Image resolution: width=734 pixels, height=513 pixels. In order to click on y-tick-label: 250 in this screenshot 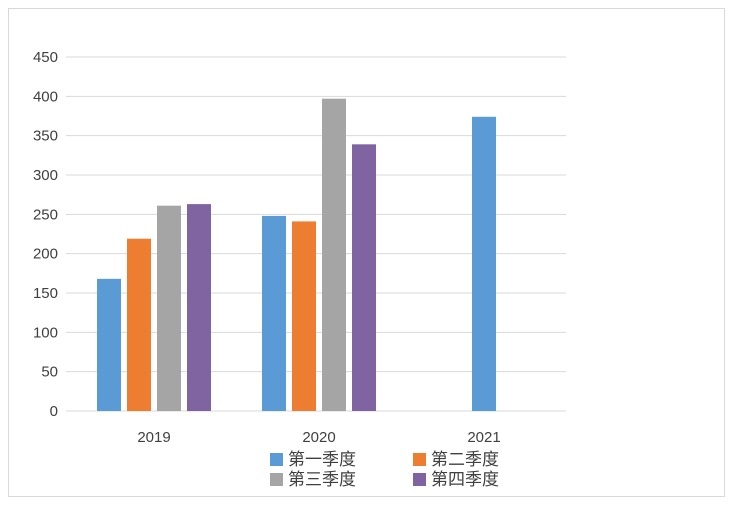, I will do `click(45, 214)`.